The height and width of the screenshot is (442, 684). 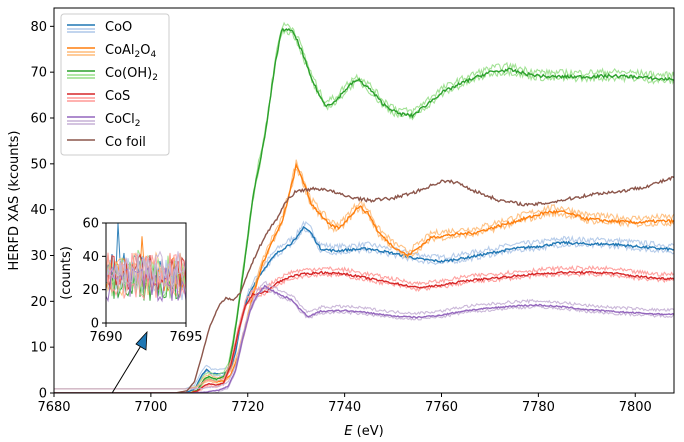 I want to click on y-axis-label: HERFD XAS (kcounts), so click(x=14, y=201).